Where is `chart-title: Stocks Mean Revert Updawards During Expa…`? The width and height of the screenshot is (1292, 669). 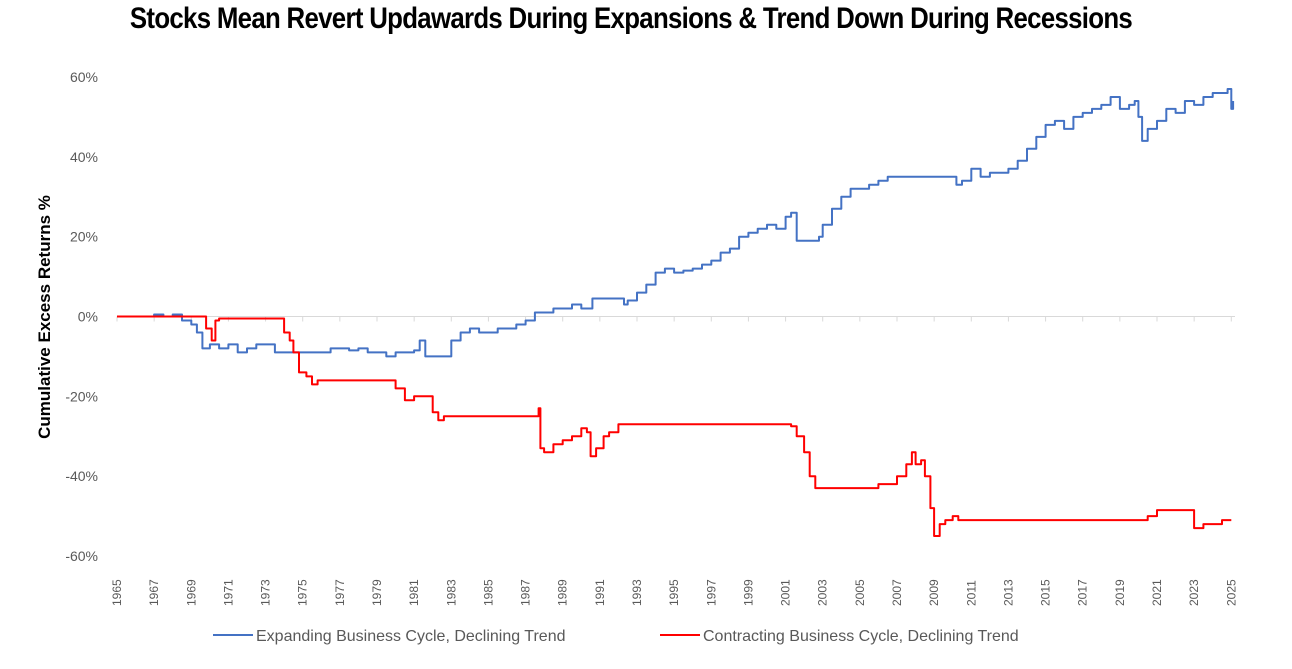 chart-title: Stocks Mean Revert Updawards During Expa… is located at coordinates (631, 18).